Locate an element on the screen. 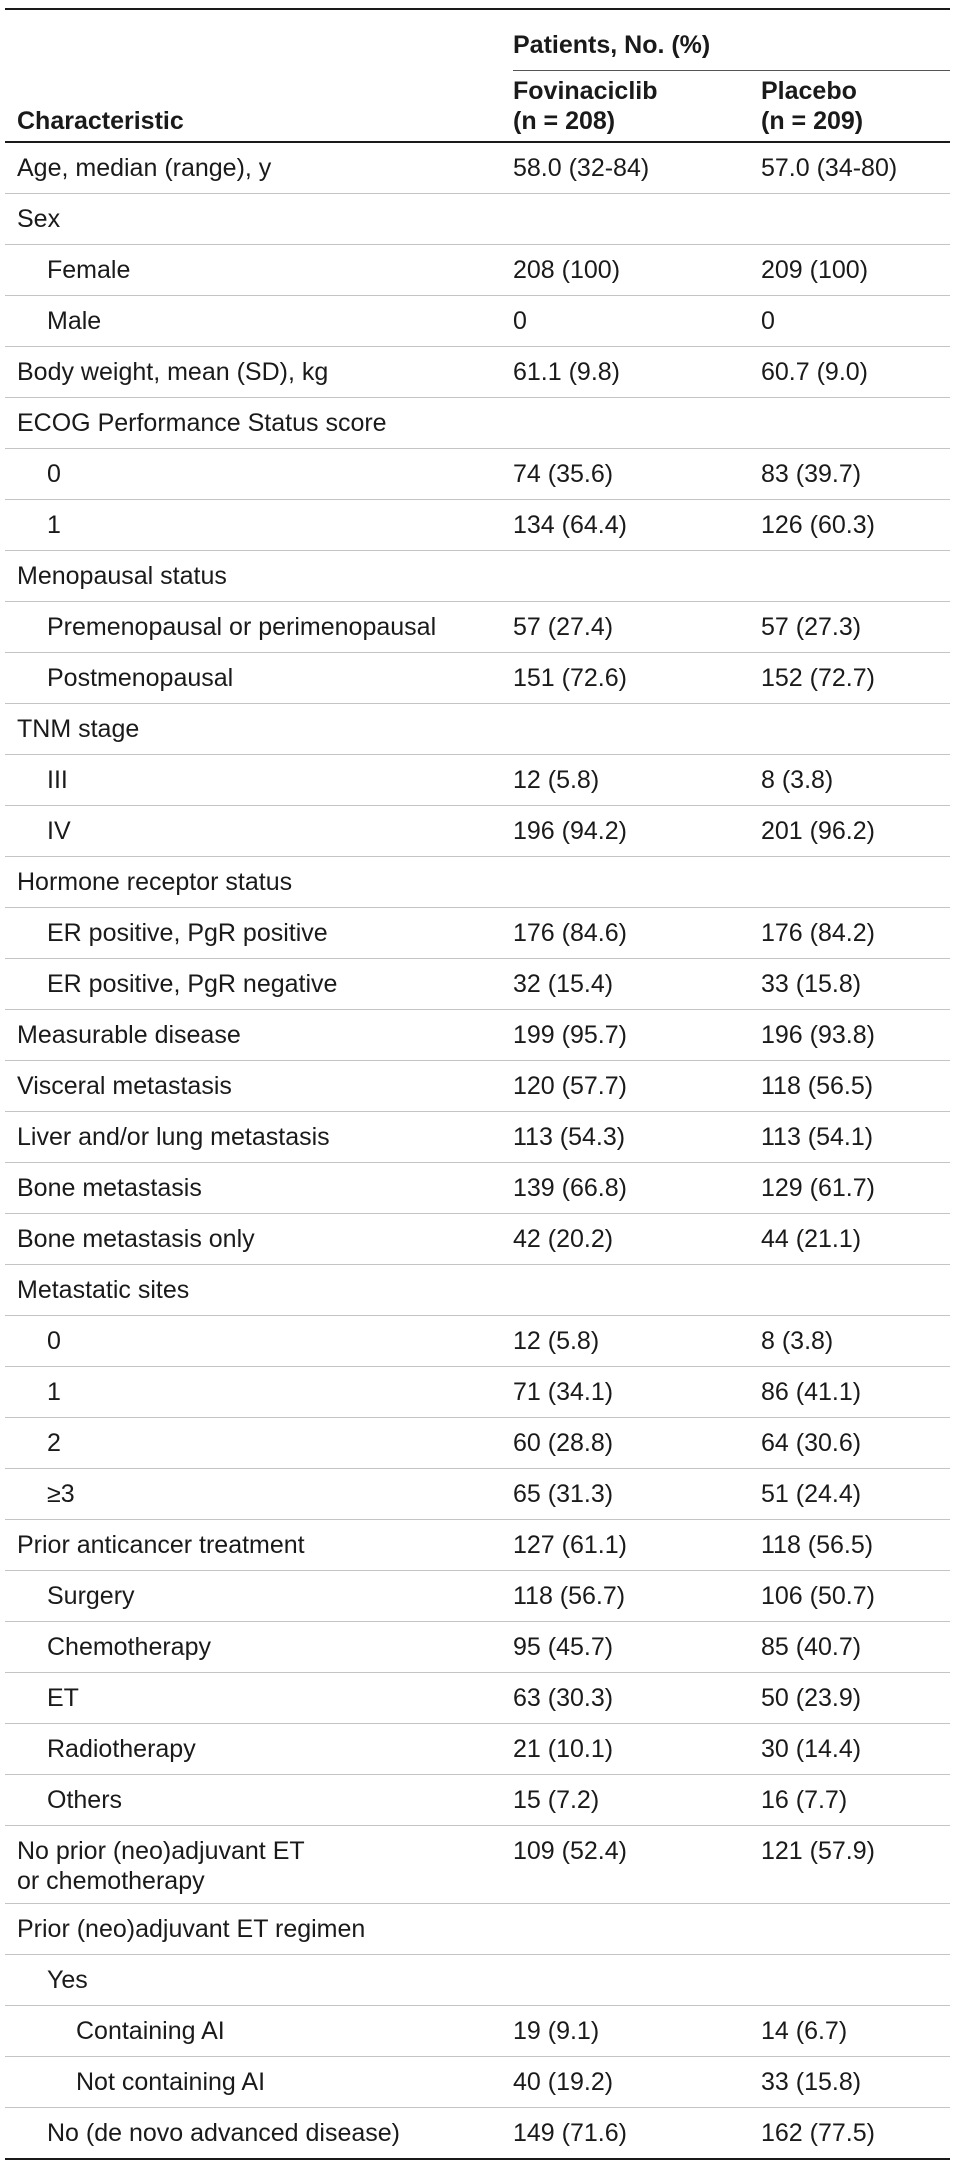 This screenshot has height=2160, width=955. patients-span-header: Patients, No. (%) is located at coordinates (731, 50).